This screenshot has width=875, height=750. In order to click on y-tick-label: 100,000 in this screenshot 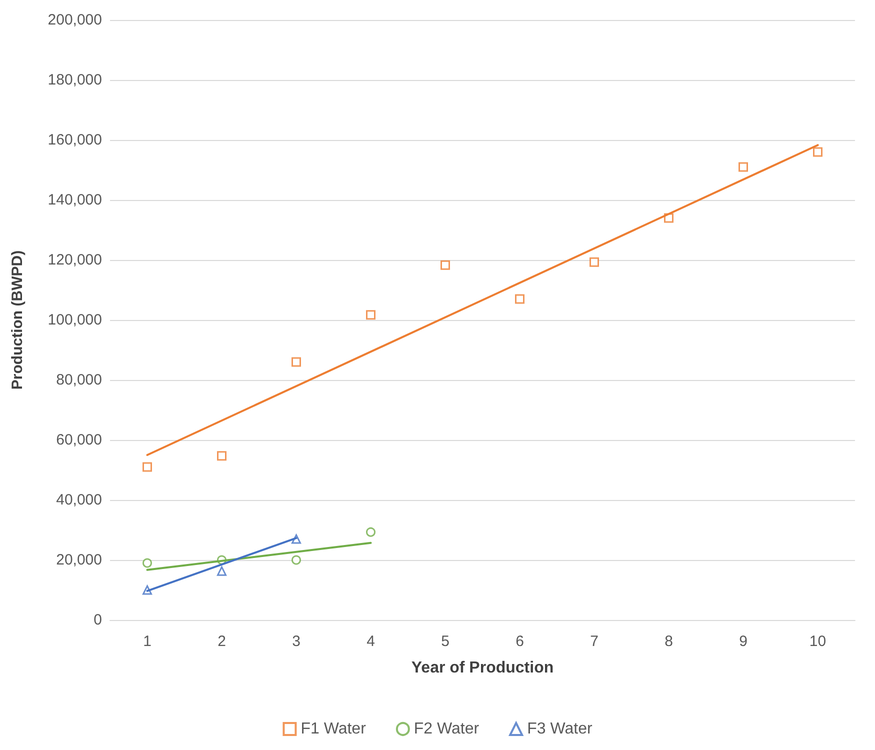, I will do `click(75, 320)`.